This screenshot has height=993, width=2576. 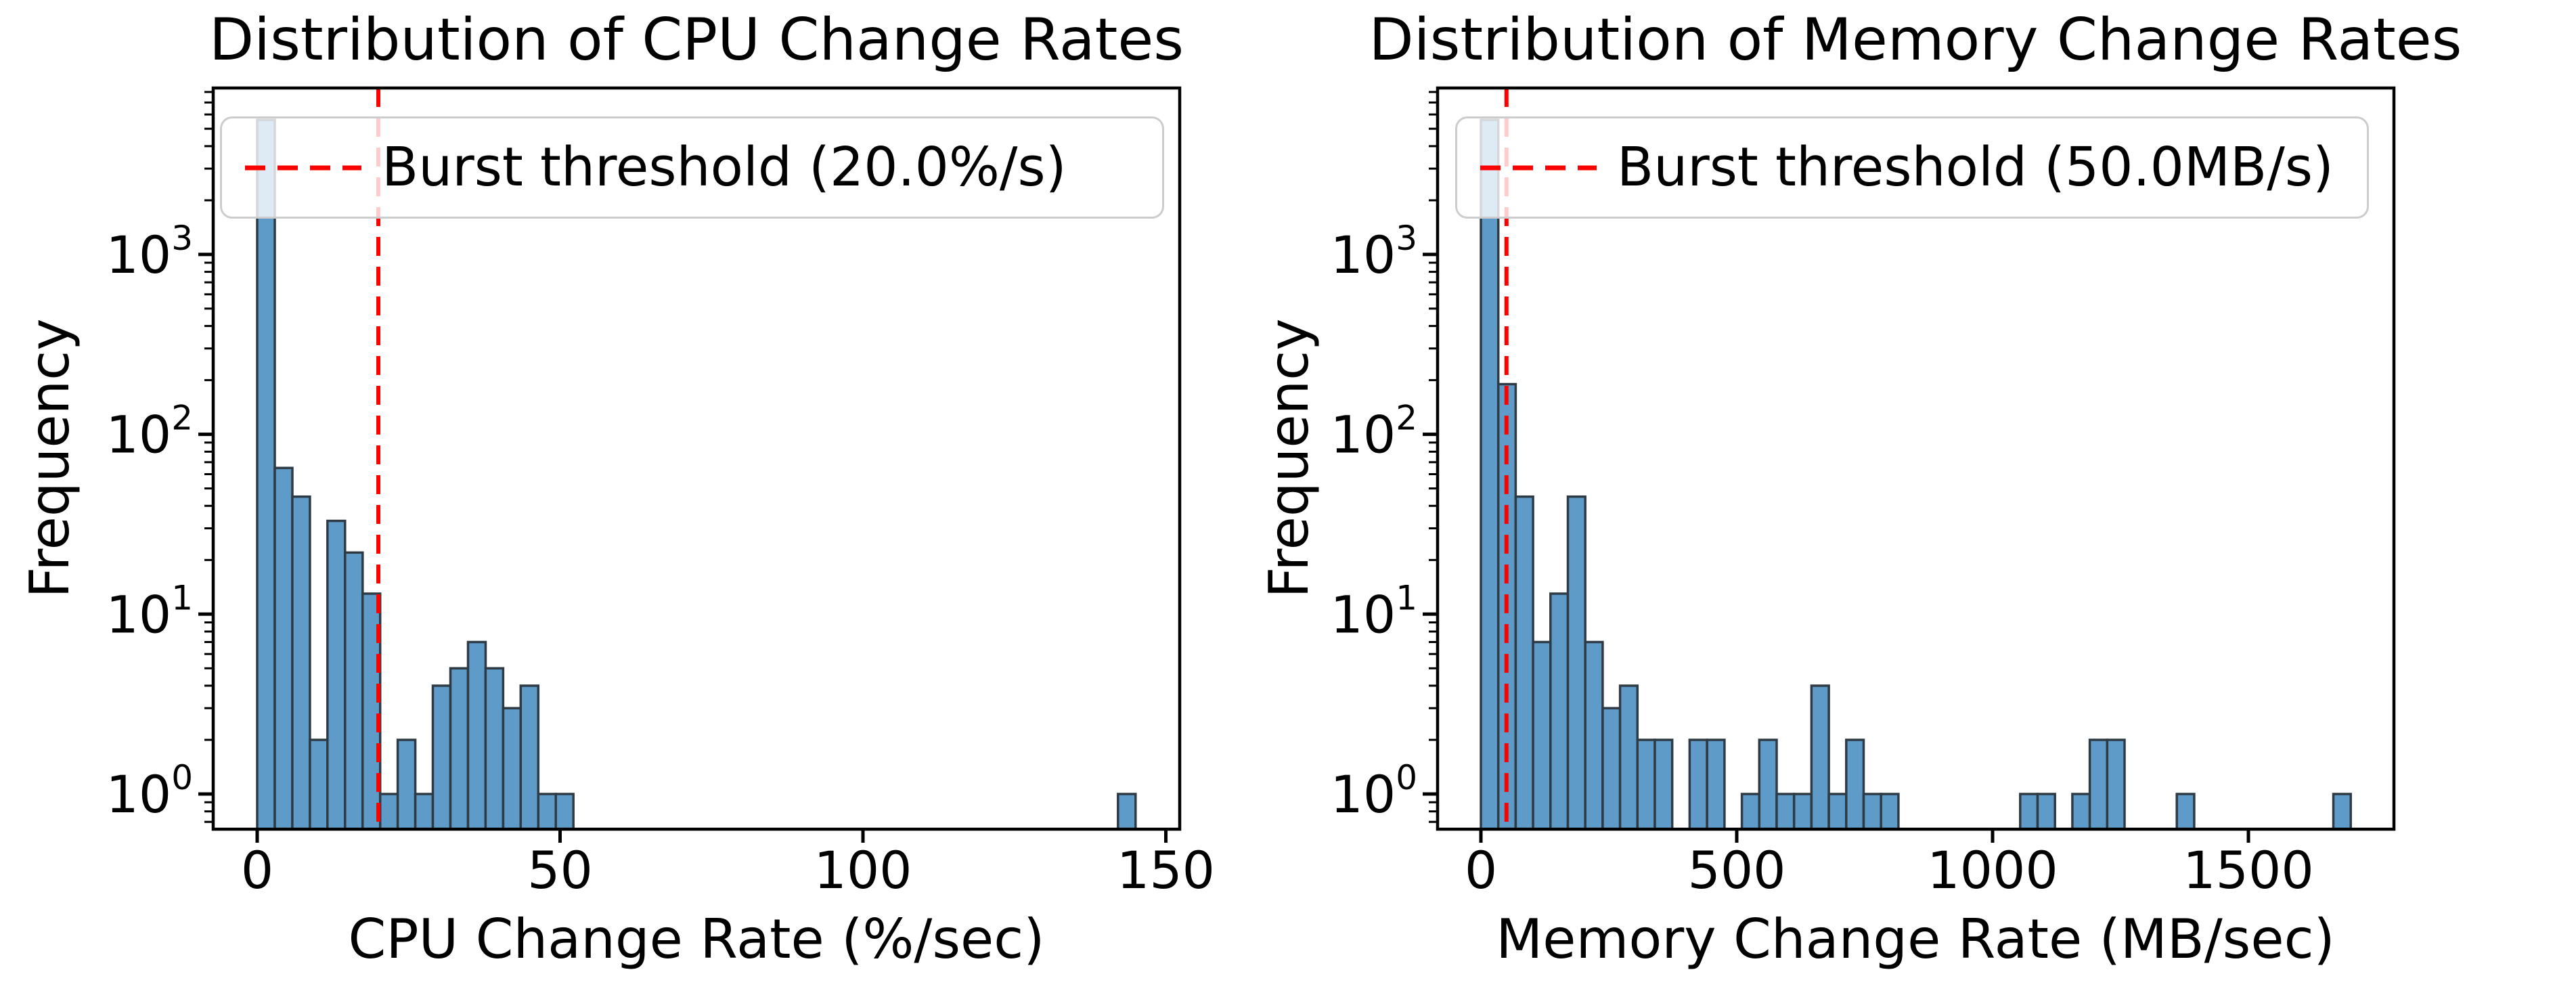 What do you see at coordinates (1915, 40) in the screenshot?
I see `memory-chart-title: Distribution of Memory Change Rates` at bounding box center [1915, 40].